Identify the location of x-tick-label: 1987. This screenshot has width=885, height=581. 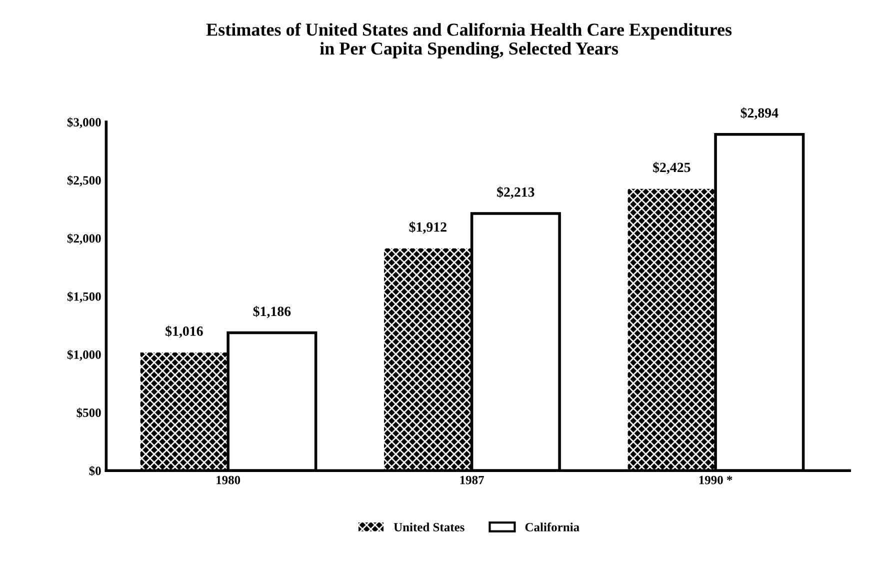
(472, 480).